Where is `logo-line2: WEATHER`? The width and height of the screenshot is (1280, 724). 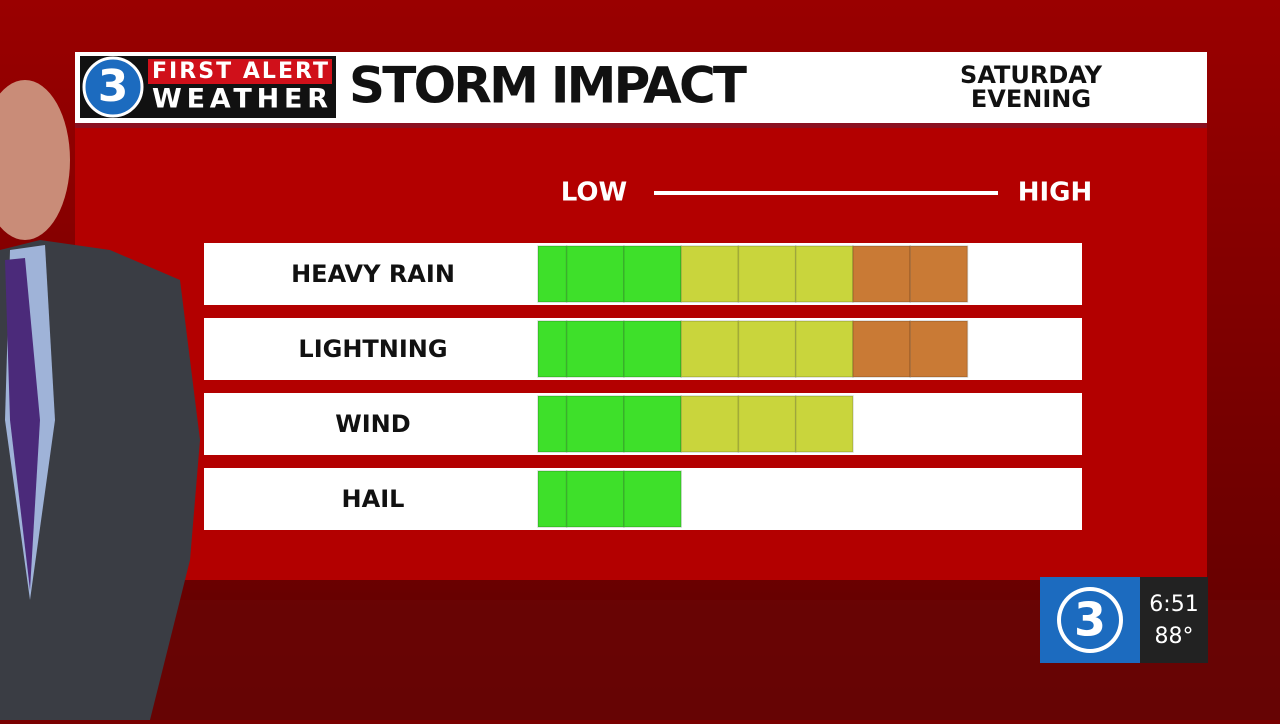
logo-line2: WEATHER is located at coordinates (240, 99).